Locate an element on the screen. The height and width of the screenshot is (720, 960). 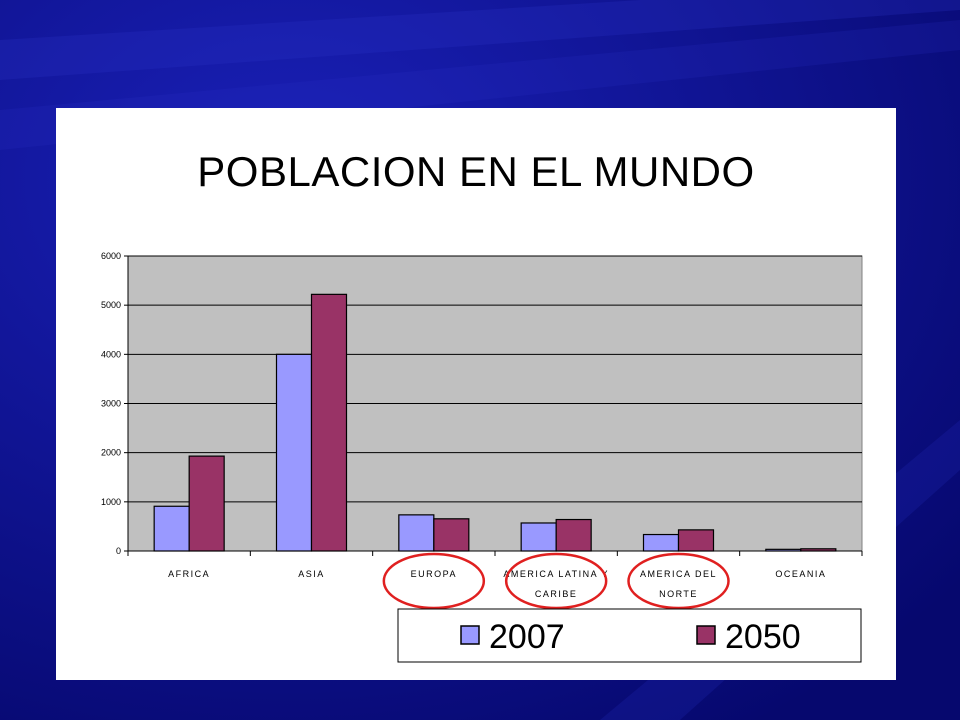
legend-label-2050: 2050 is located at coordinates (763, 637).